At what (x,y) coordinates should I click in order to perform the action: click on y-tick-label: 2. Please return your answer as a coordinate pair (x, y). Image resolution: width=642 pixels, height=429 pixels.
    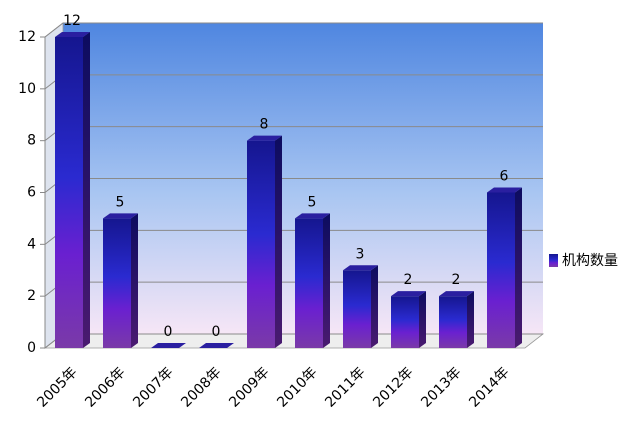
    Looking at the image, I should click on (31, 296).